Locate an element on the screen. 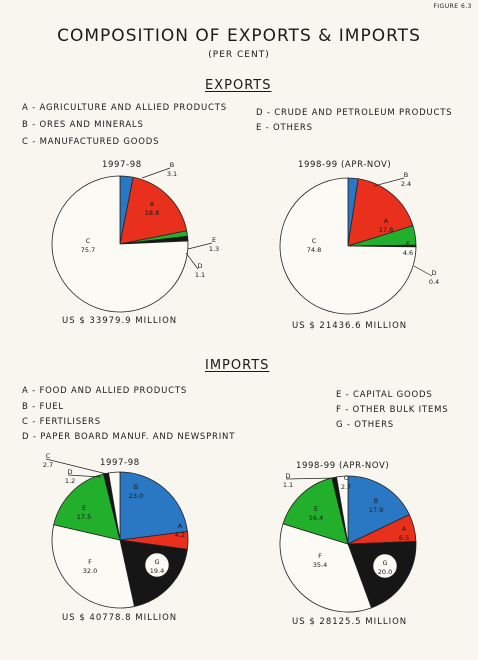 The height and width of the screenshot is (660, 478). exports-legend-c: C - MANUFACTURED GOODS is located at coordinates (91, 142).